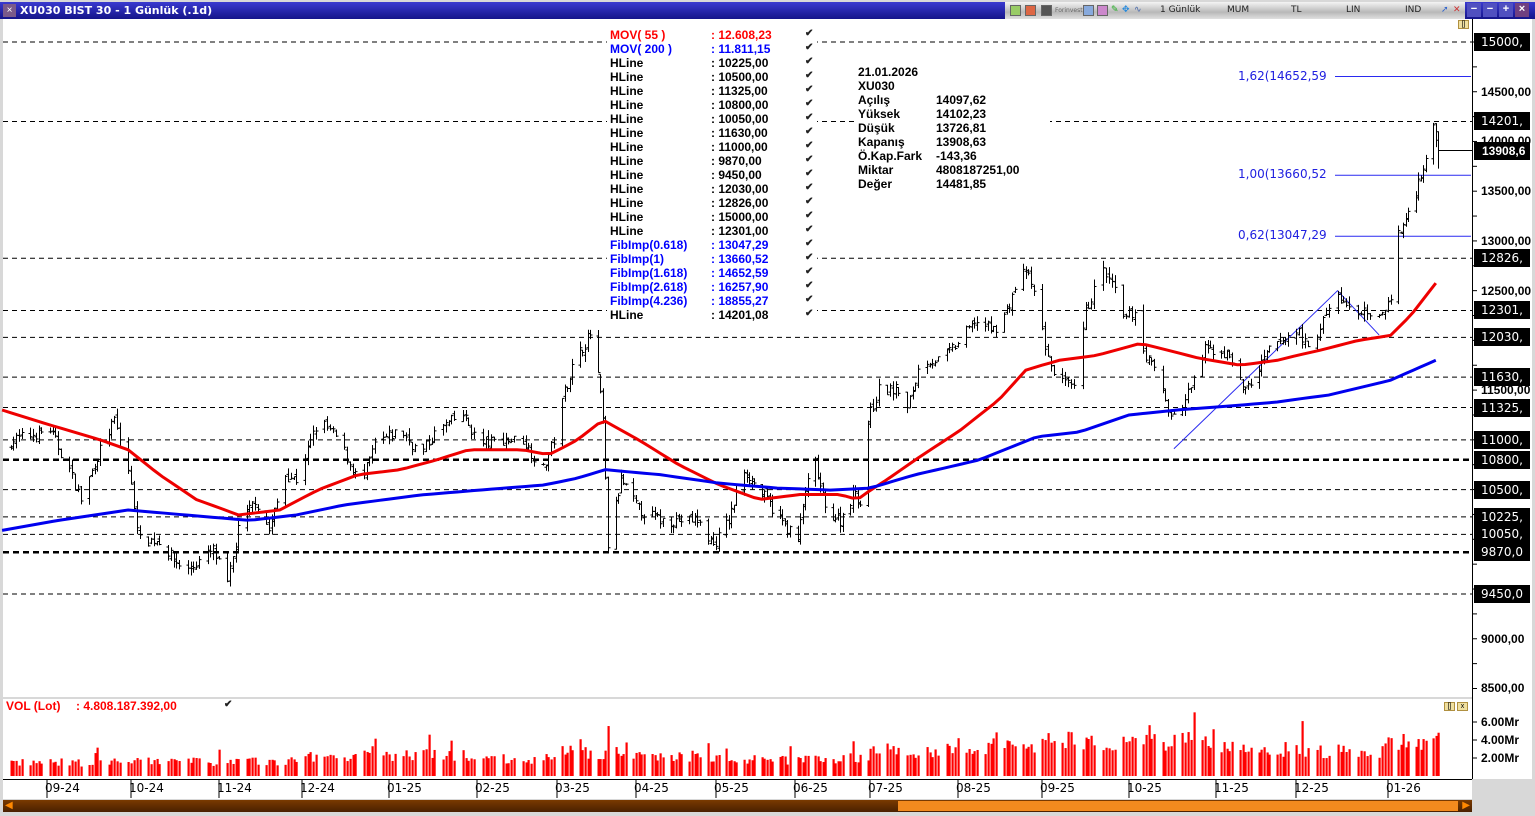  I want to click on scale-selector: LIN, so click(1353, 10).